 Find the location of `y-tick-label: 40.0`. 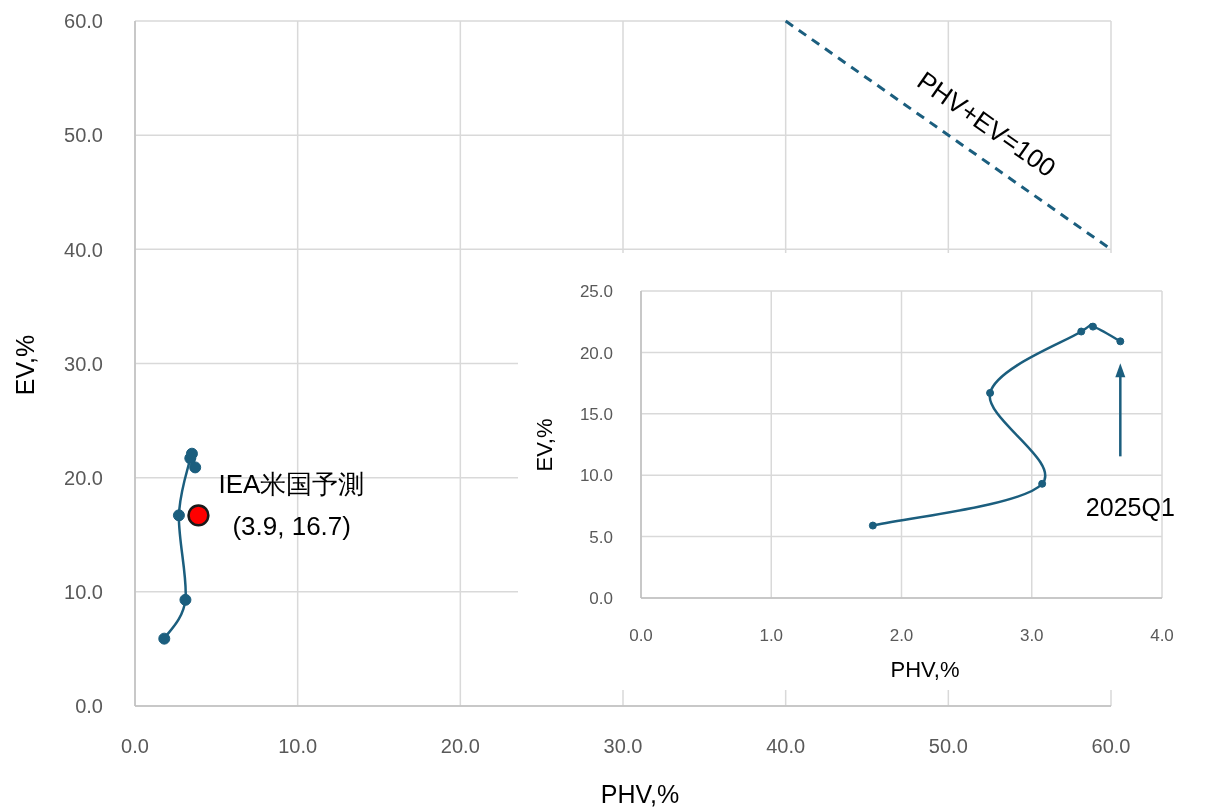

y-tick-label: 40.0 is located at coordinates (83, 249).